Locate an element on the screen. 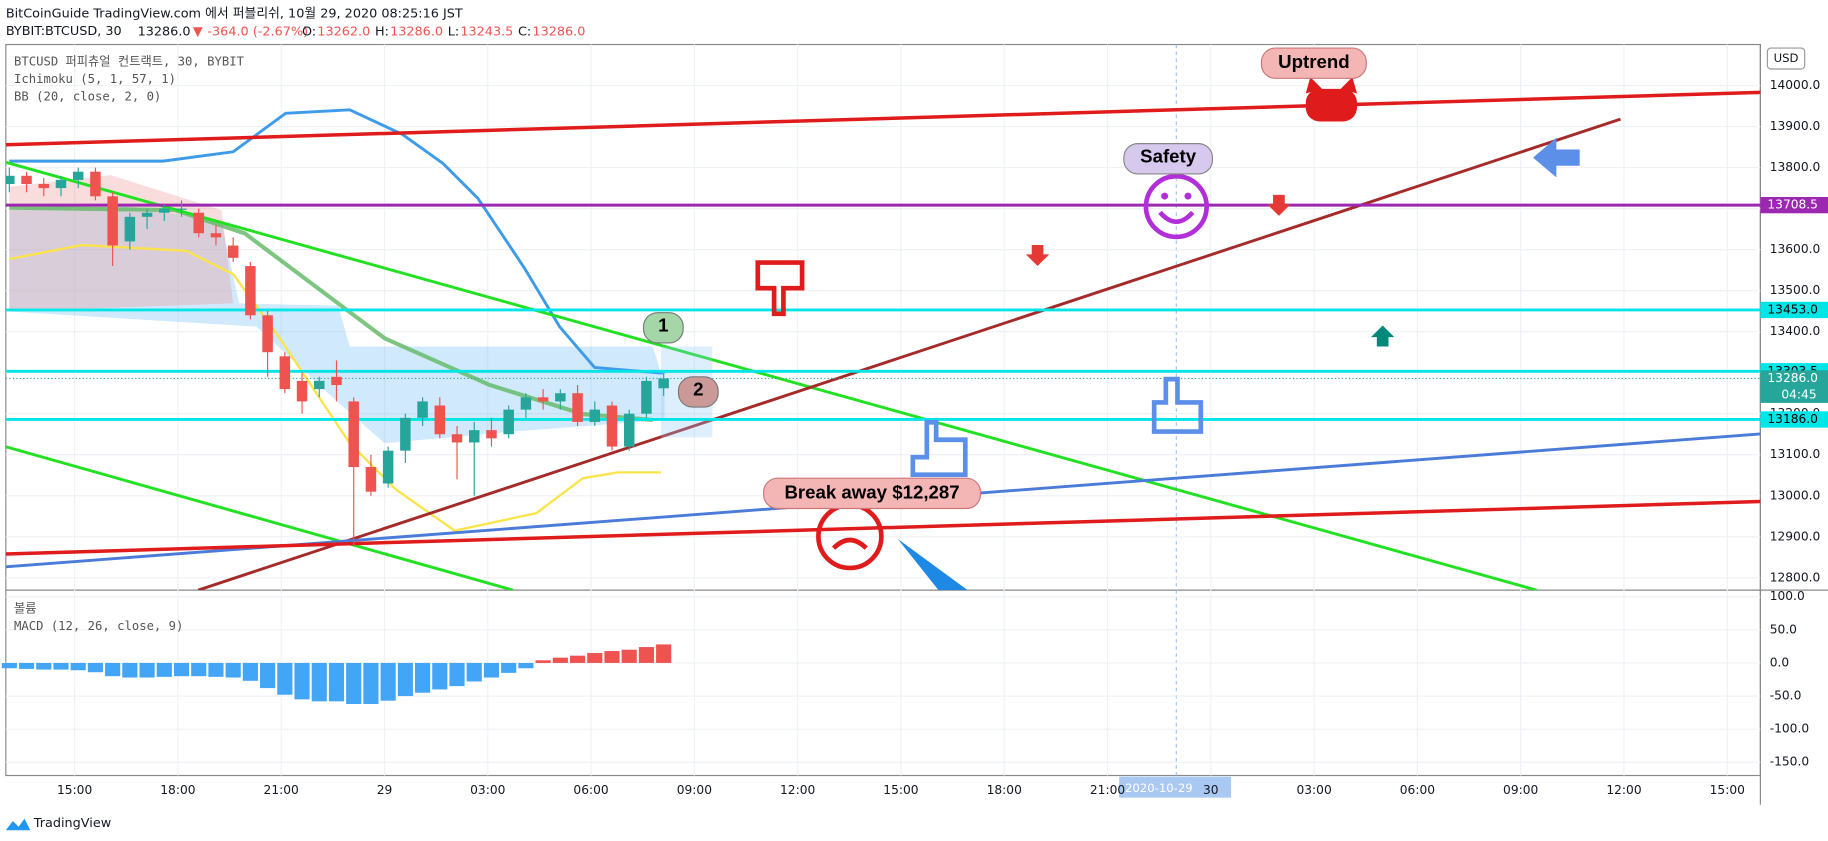  bb-lower is located at coordinates (335, 387).